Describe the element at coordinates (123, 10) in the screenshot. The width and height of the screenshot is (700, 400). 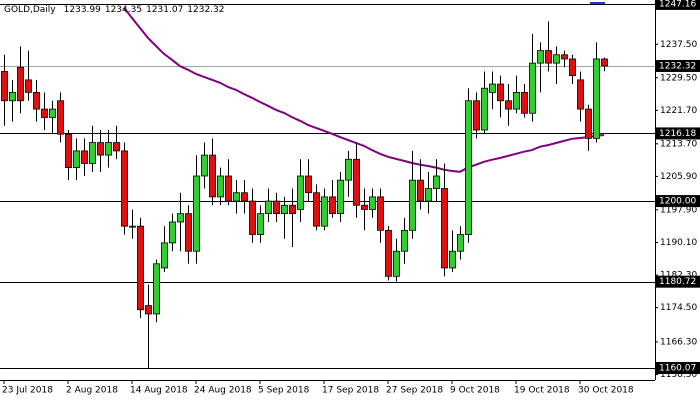
I see `last-high: 1234.35` at that location.